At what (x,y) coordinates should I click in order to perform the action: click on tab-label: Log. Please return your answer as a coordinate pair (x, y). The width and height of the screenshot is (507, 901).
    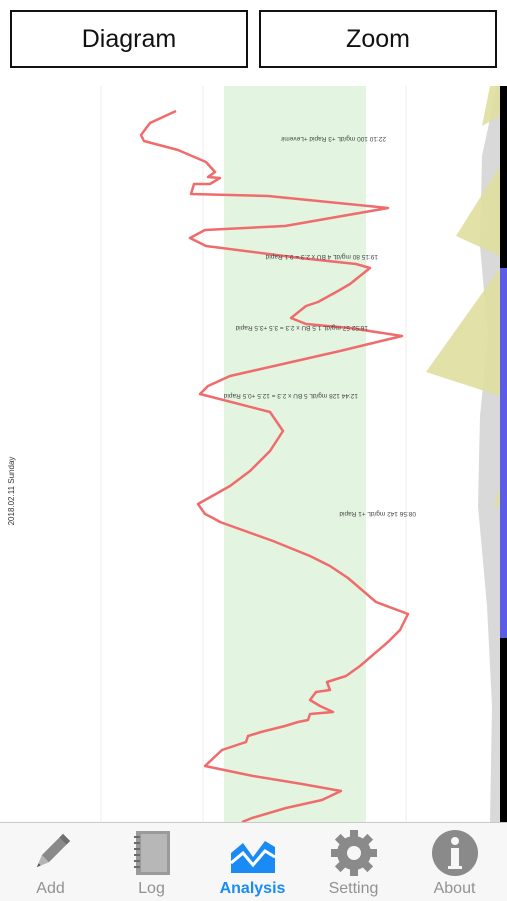
    Looking at the image, I should click on (151, 888).